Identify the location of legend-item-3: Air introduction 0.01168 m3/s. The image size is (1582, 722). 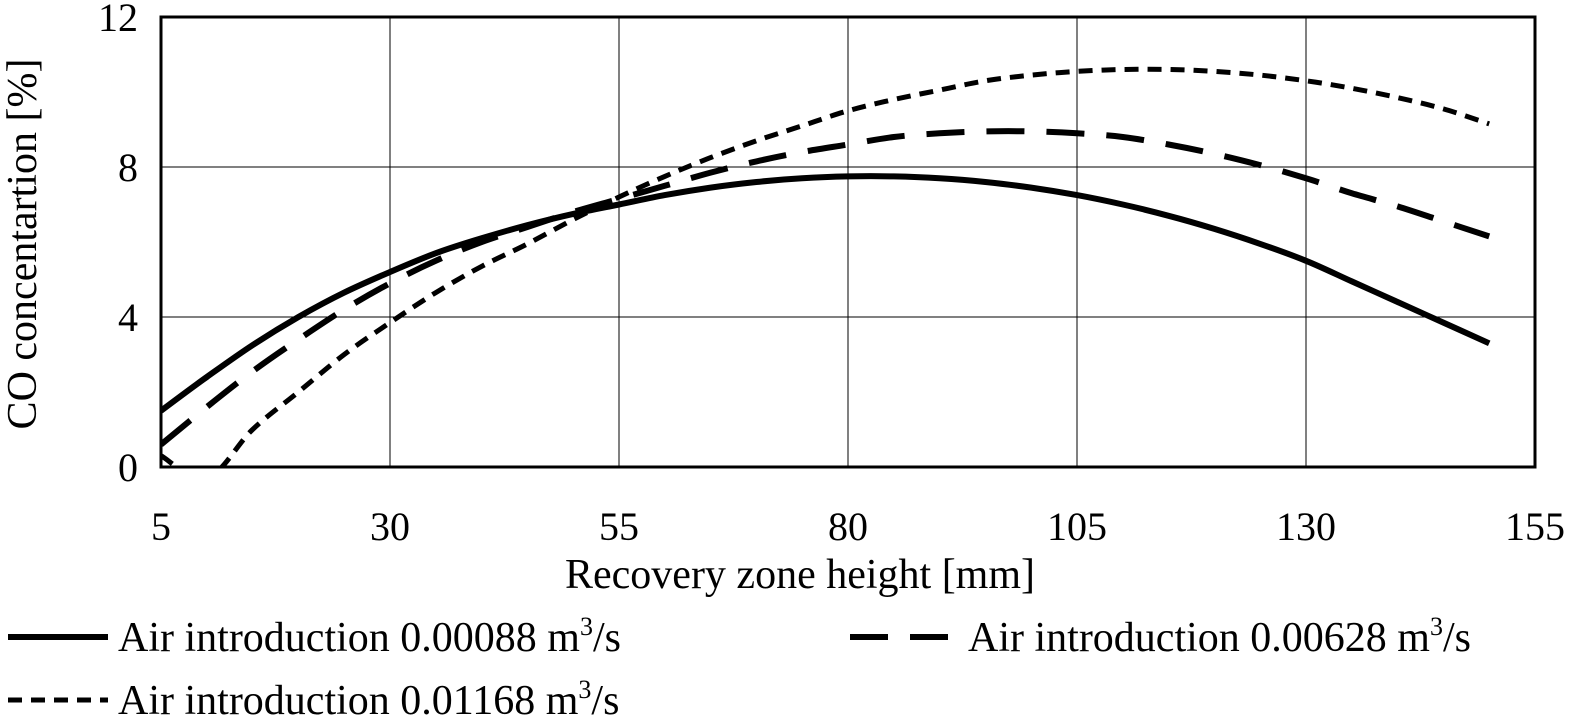
(313, 698).